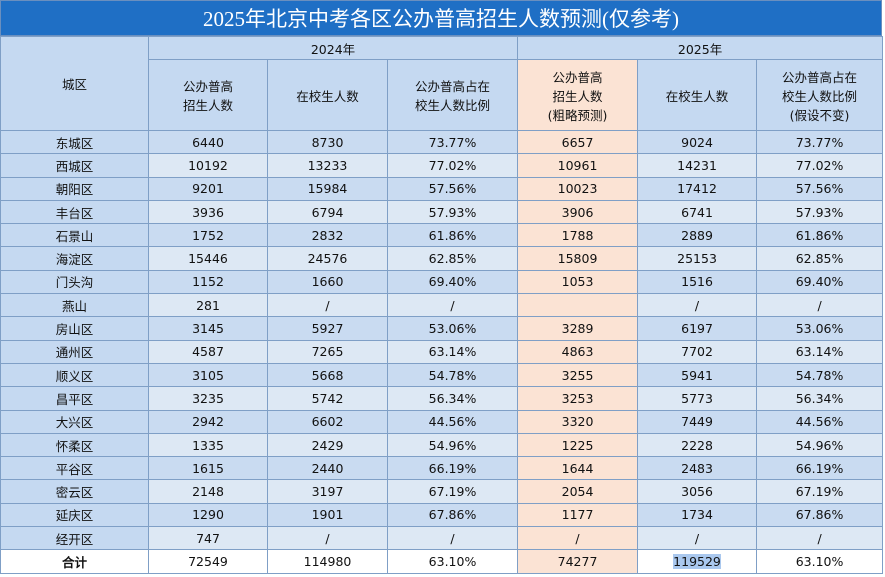 This screenshot has width=885, height=577. Describe the element at coordinates (578, 398) in the screenshot. I see `table-cell: 3253` at that location.